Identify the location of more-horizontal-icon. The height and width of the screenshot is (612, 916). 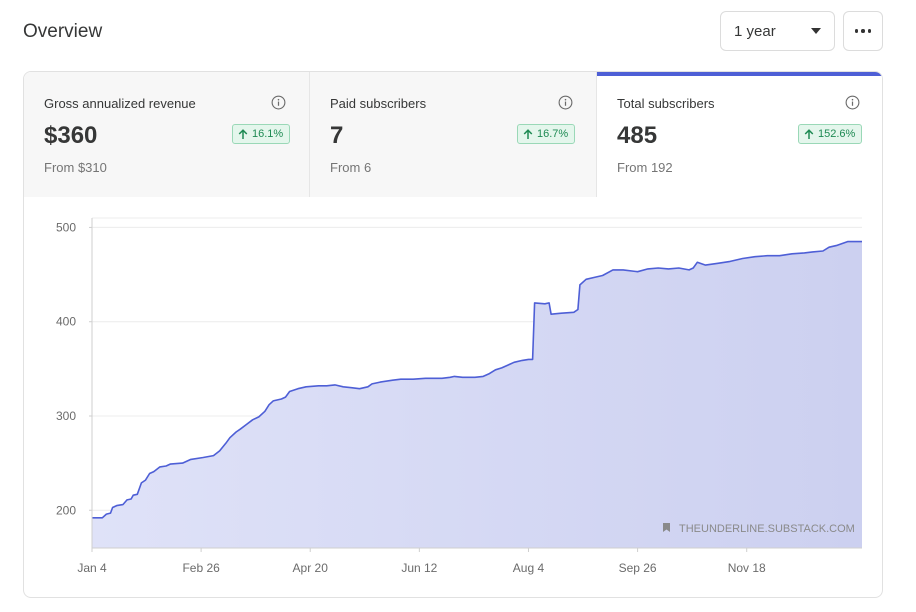
(863, 31).